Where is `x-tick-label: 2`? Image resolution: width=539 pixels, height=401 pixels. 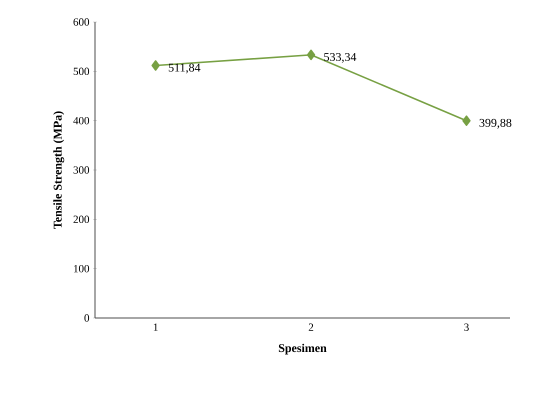
x-tick-label: 2 is located at coordinates (311, 327).